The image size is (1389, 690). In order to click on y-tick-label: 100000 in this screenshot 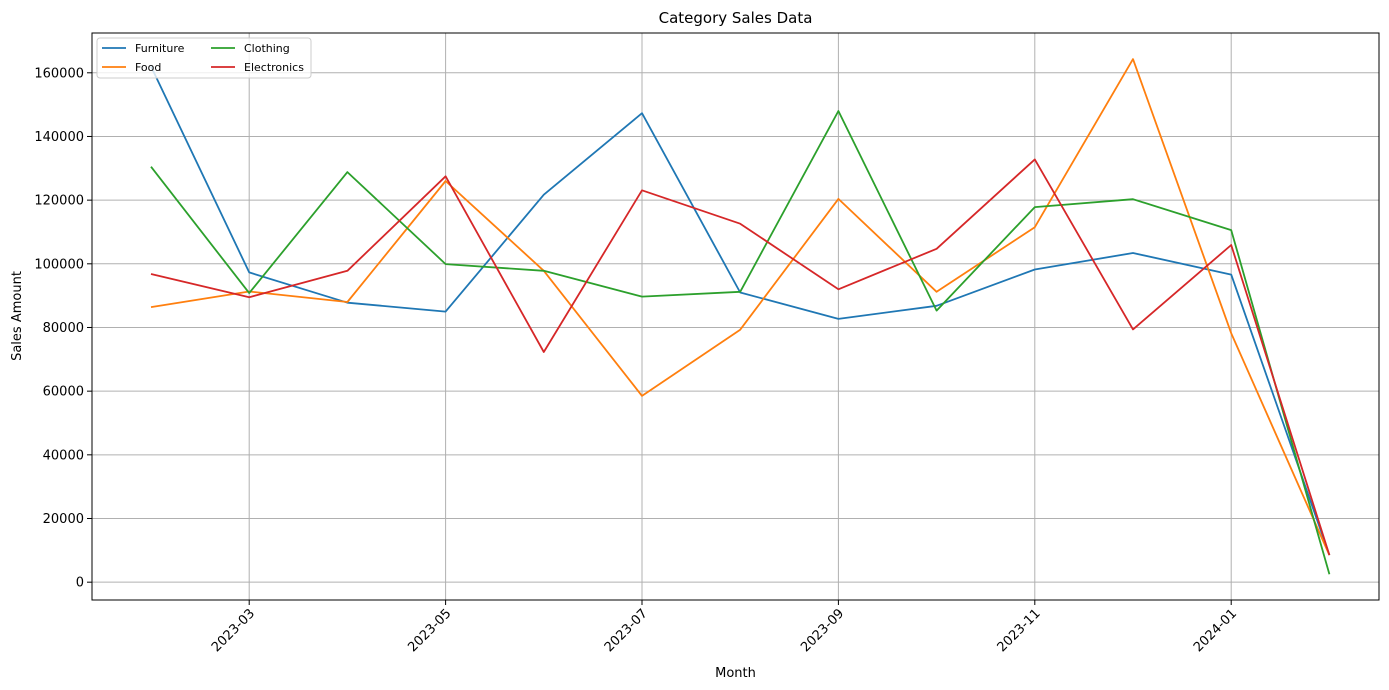, I will do `click(59, 264)`.